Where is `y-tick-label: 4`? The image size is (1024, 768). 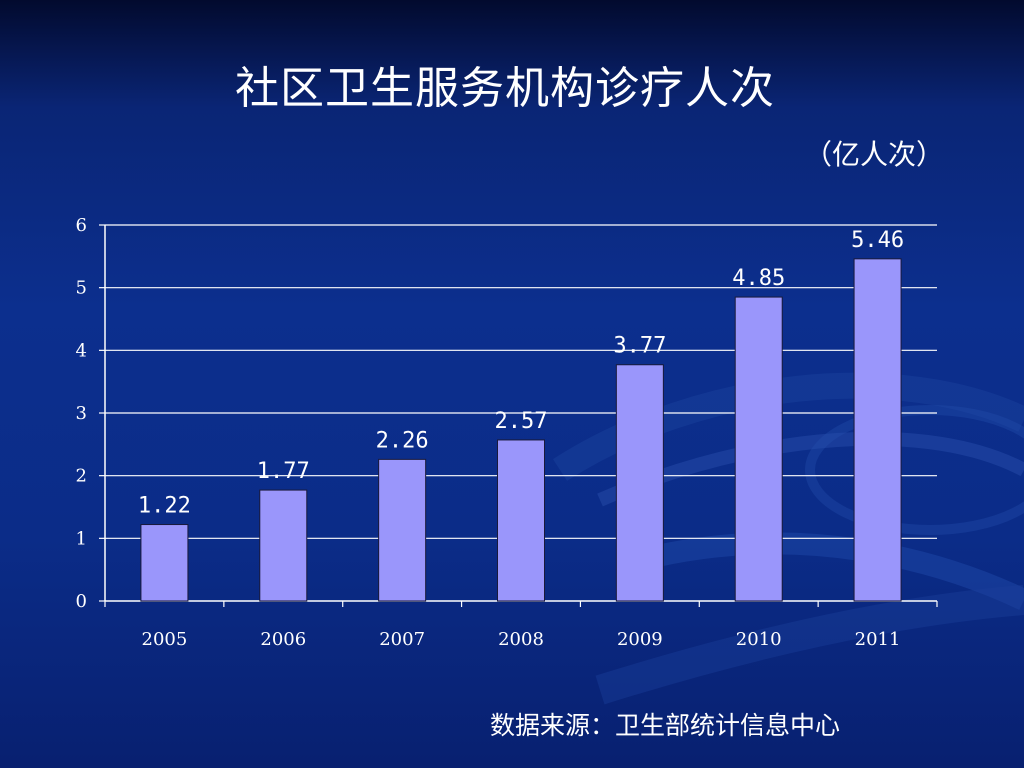 y-tick-label: 4 is located at coordinates (81, 350).